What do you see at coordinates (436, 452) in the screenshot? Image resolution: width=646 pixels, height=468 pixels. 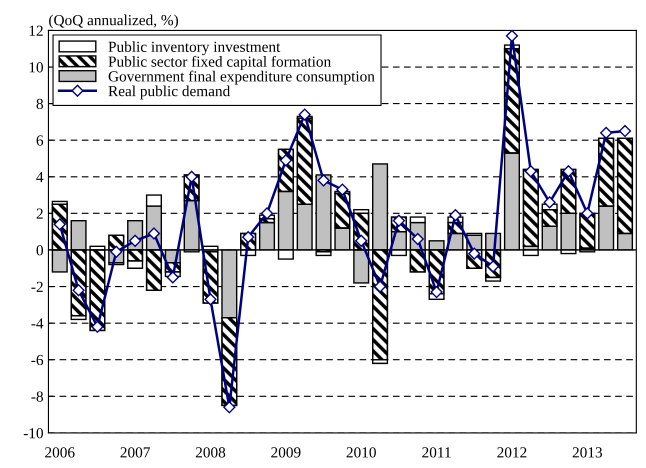 I see `x-tick-label: 2011` at bounding box center [436, 452].